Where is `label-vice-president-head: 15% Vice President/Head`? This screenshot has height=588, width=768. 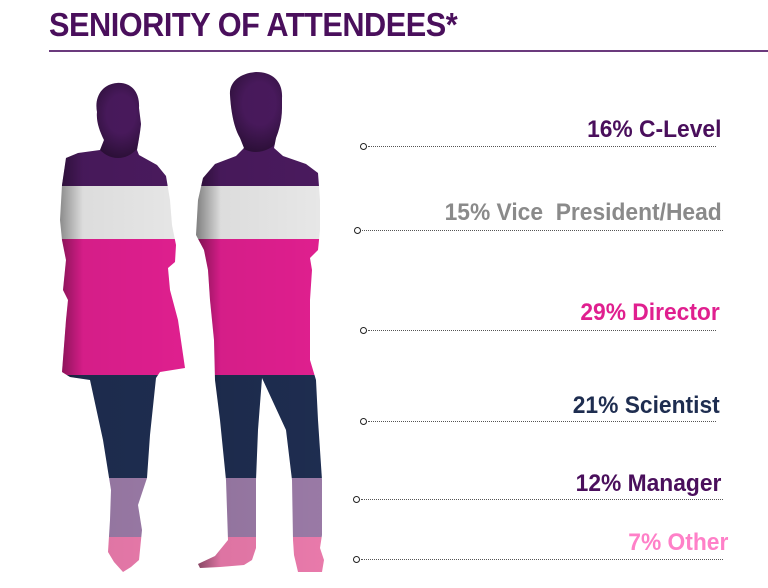
label-vice-president-head: 15% Vice President/Head is located at coordinates (583, 212).